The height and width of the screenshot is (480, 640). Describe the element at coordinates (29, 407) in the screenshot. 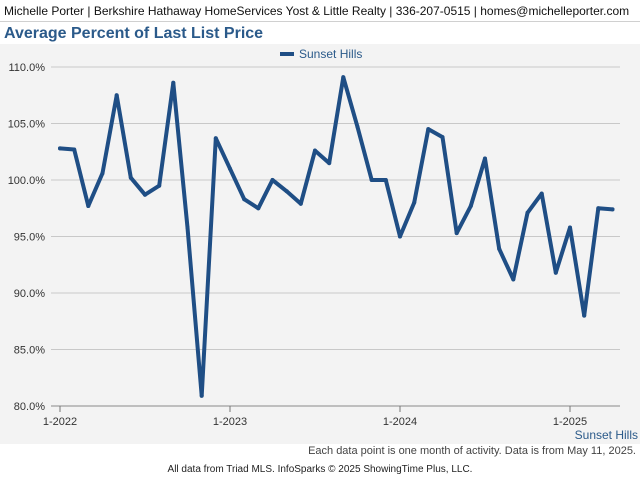

I see `y-tick-label: 80.0%` at that location.